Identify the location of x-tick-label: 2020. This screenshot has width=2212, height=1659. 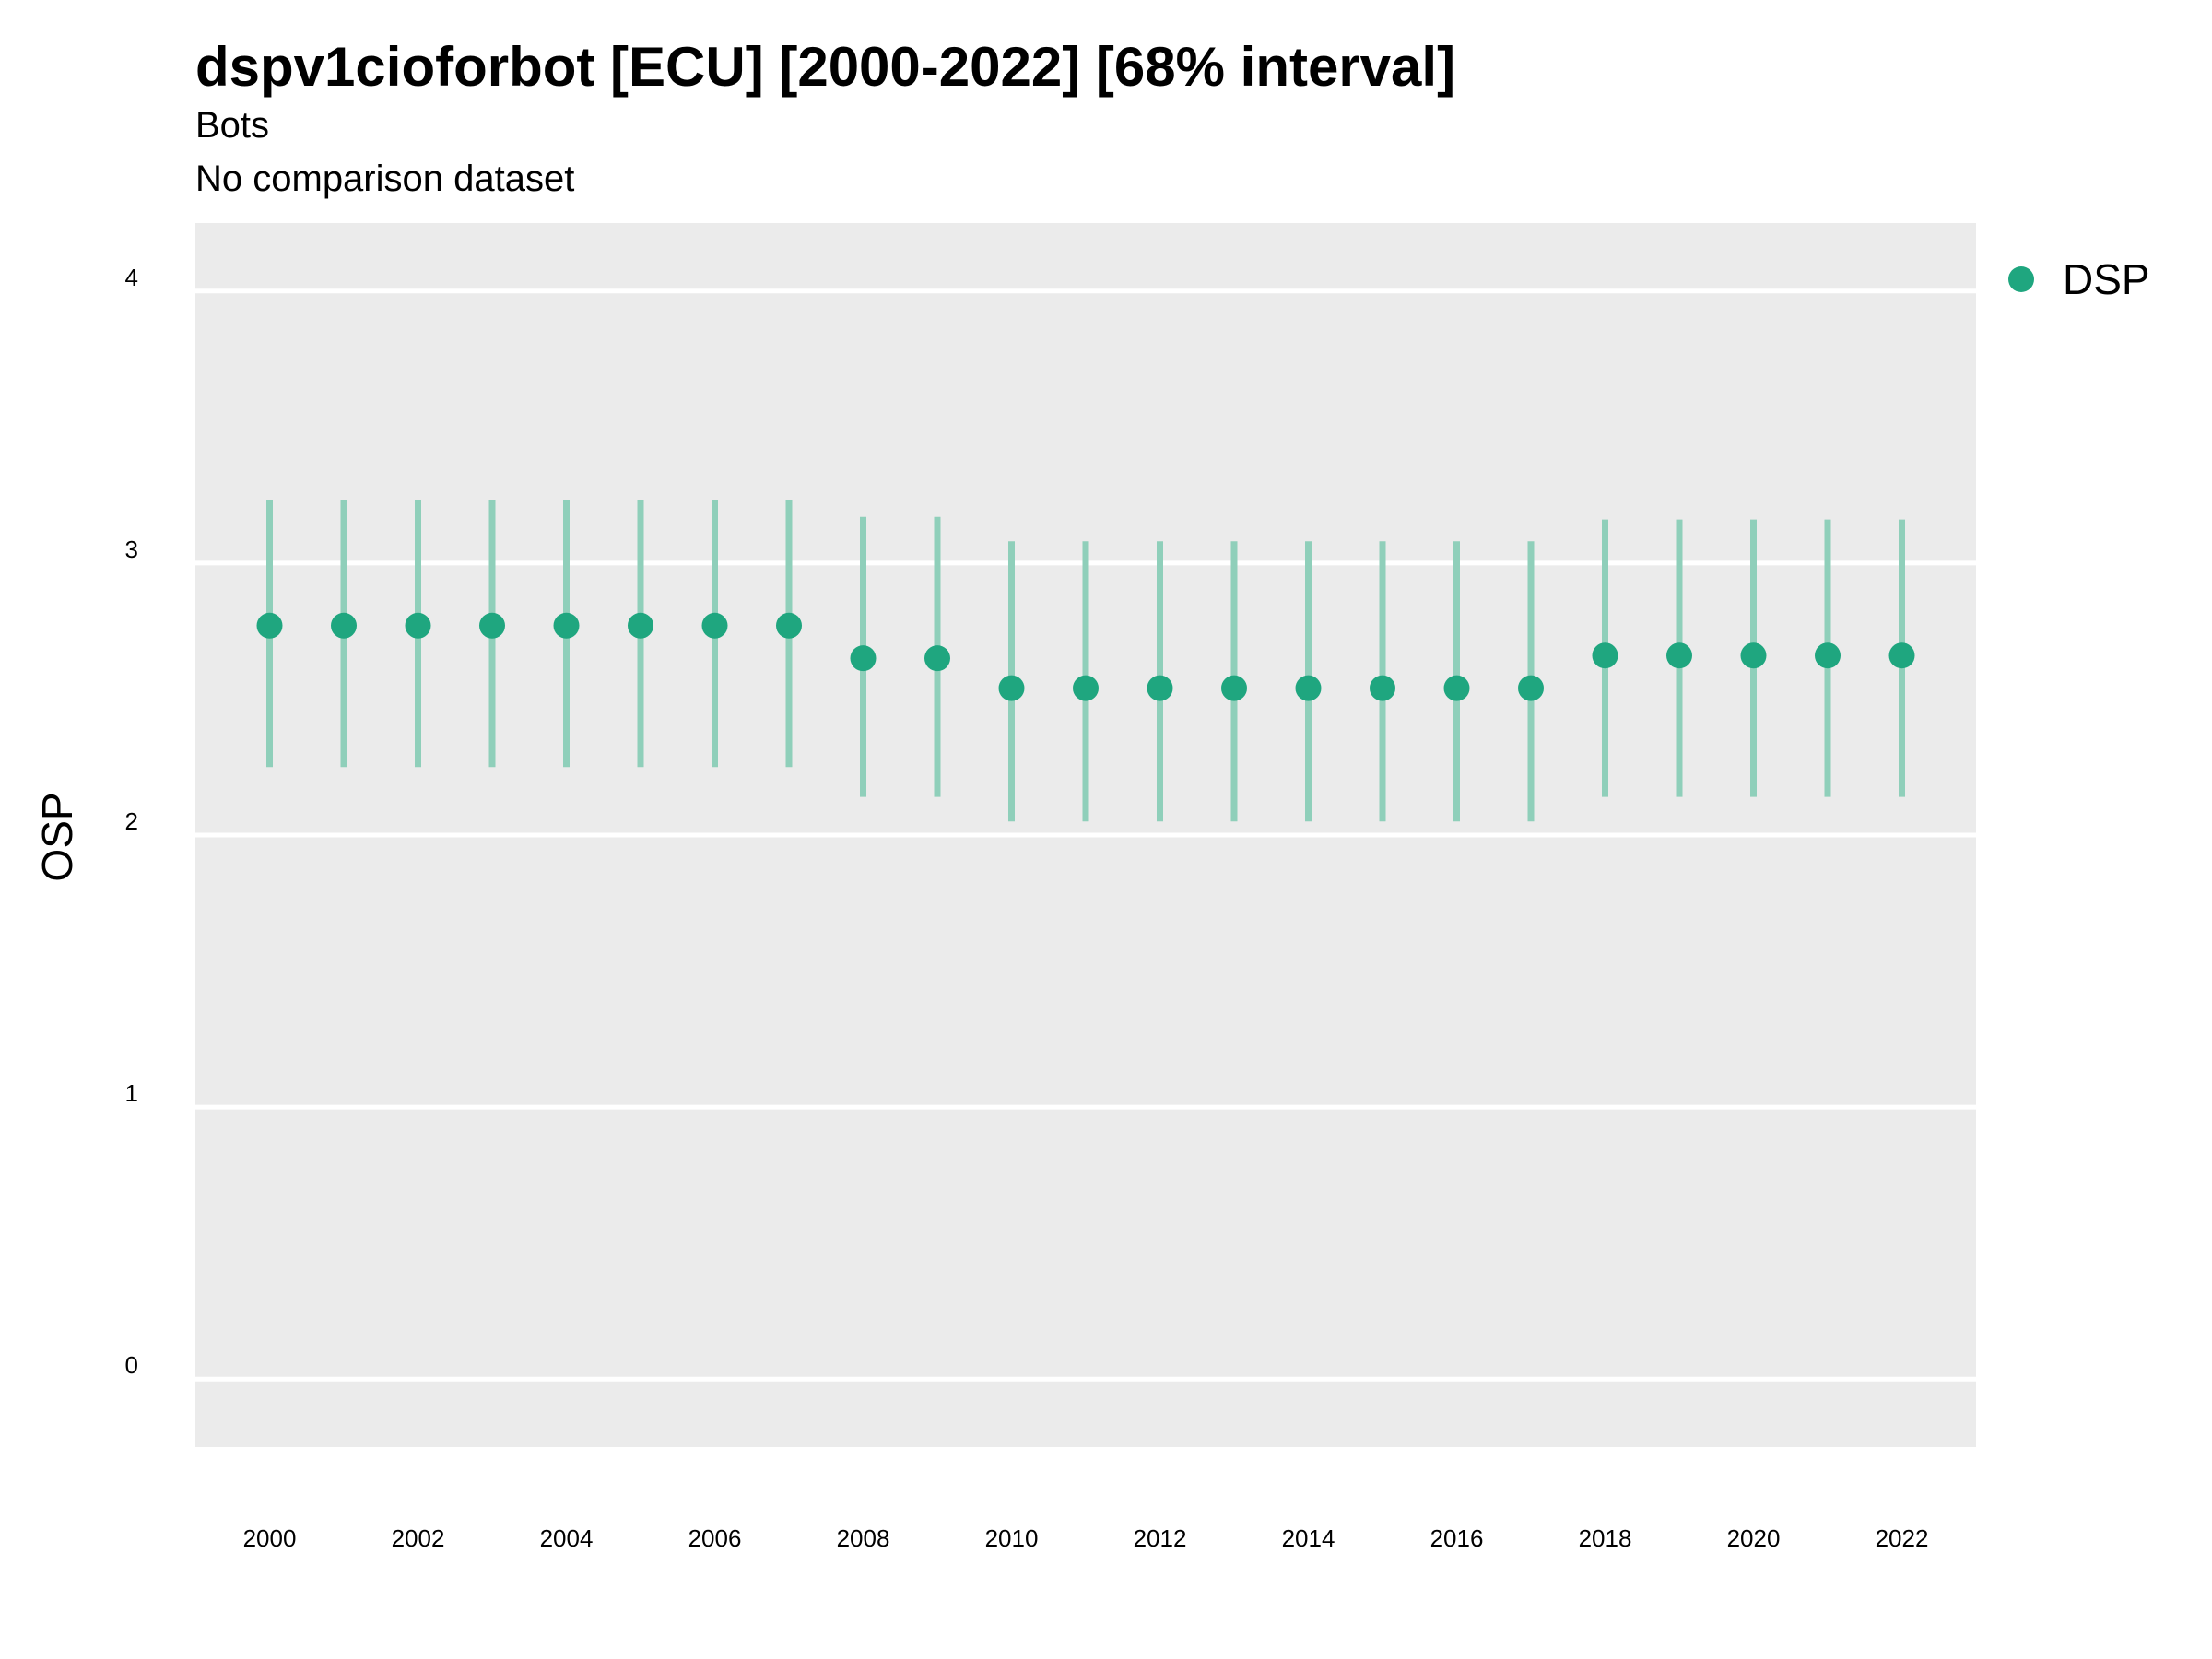
(1754, 1538).